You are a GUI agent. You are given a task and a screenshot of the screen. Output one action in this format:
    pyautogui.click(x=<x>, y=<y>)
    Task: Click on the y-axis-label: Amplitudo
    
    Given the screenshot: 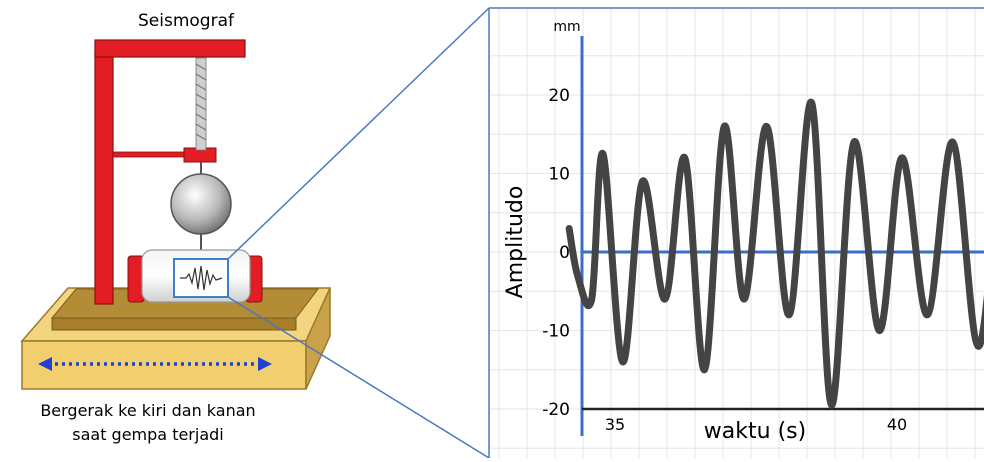 What is the action you would take?
    pyautogui.click(x=515, y=242)
    